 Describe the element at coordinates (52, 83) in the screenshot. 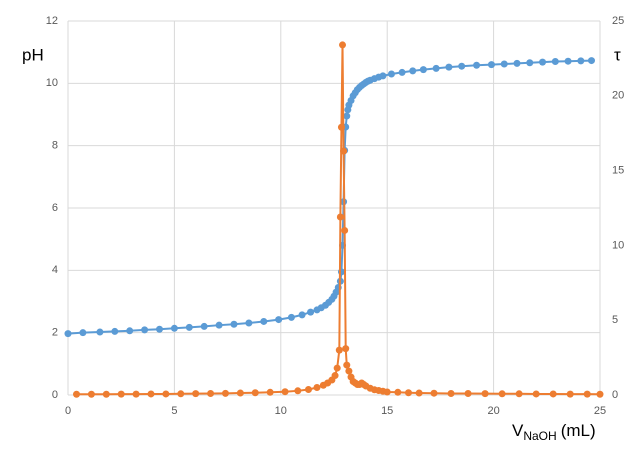

I see `y-tick-label: 10` at that location.